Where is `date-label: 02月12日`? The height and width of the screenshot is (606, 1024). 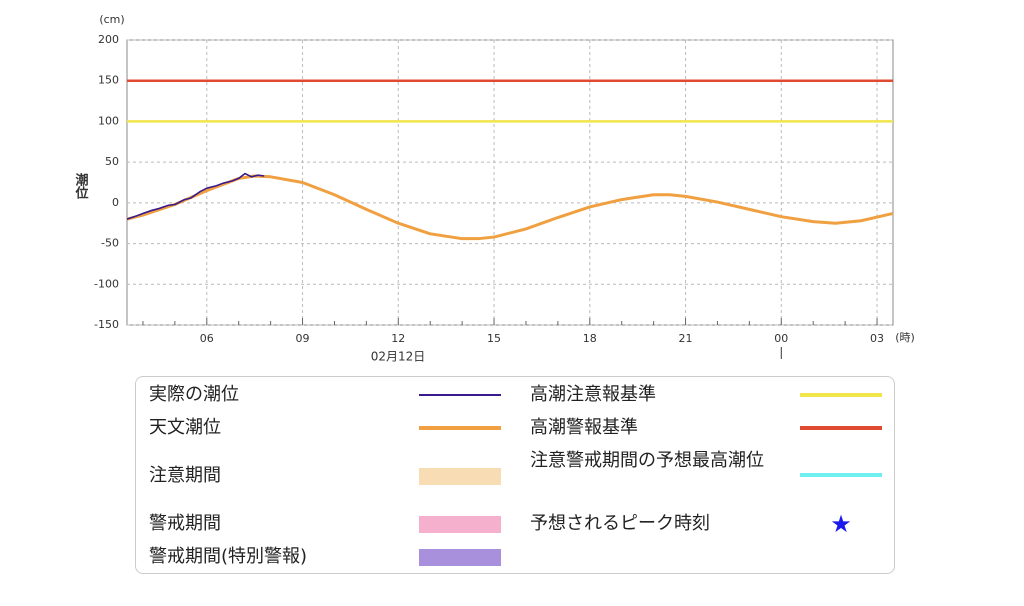 date-label: 02月12日 is located at coordinates (398, 357).